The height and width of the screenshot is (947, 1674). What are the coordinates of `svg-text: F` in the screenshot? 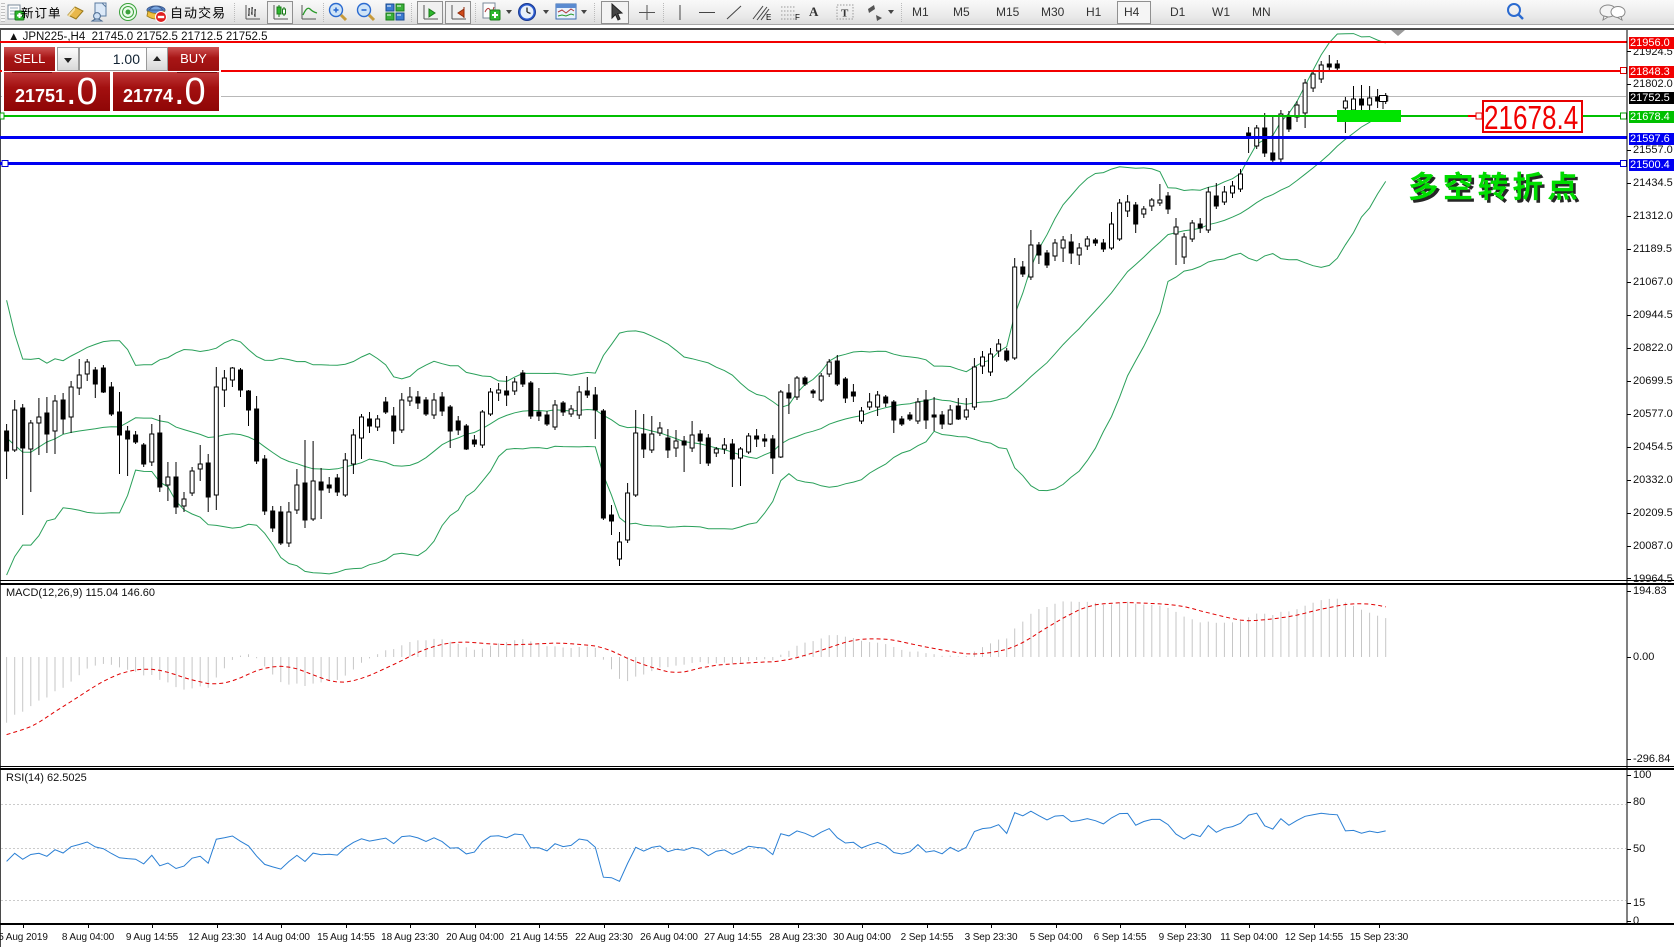 It's located at (797, 17).